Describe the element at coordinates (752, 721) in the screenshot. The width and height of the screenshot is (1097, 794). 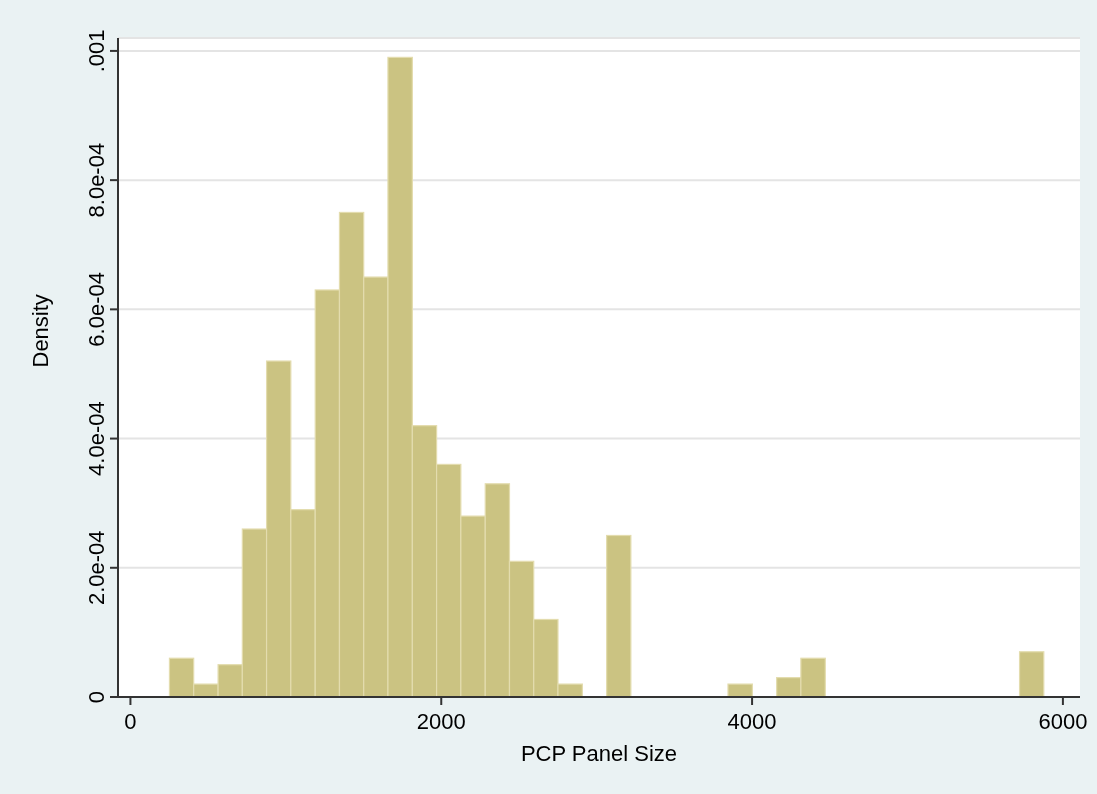
I see `x-tick-label: 4000` at that location.